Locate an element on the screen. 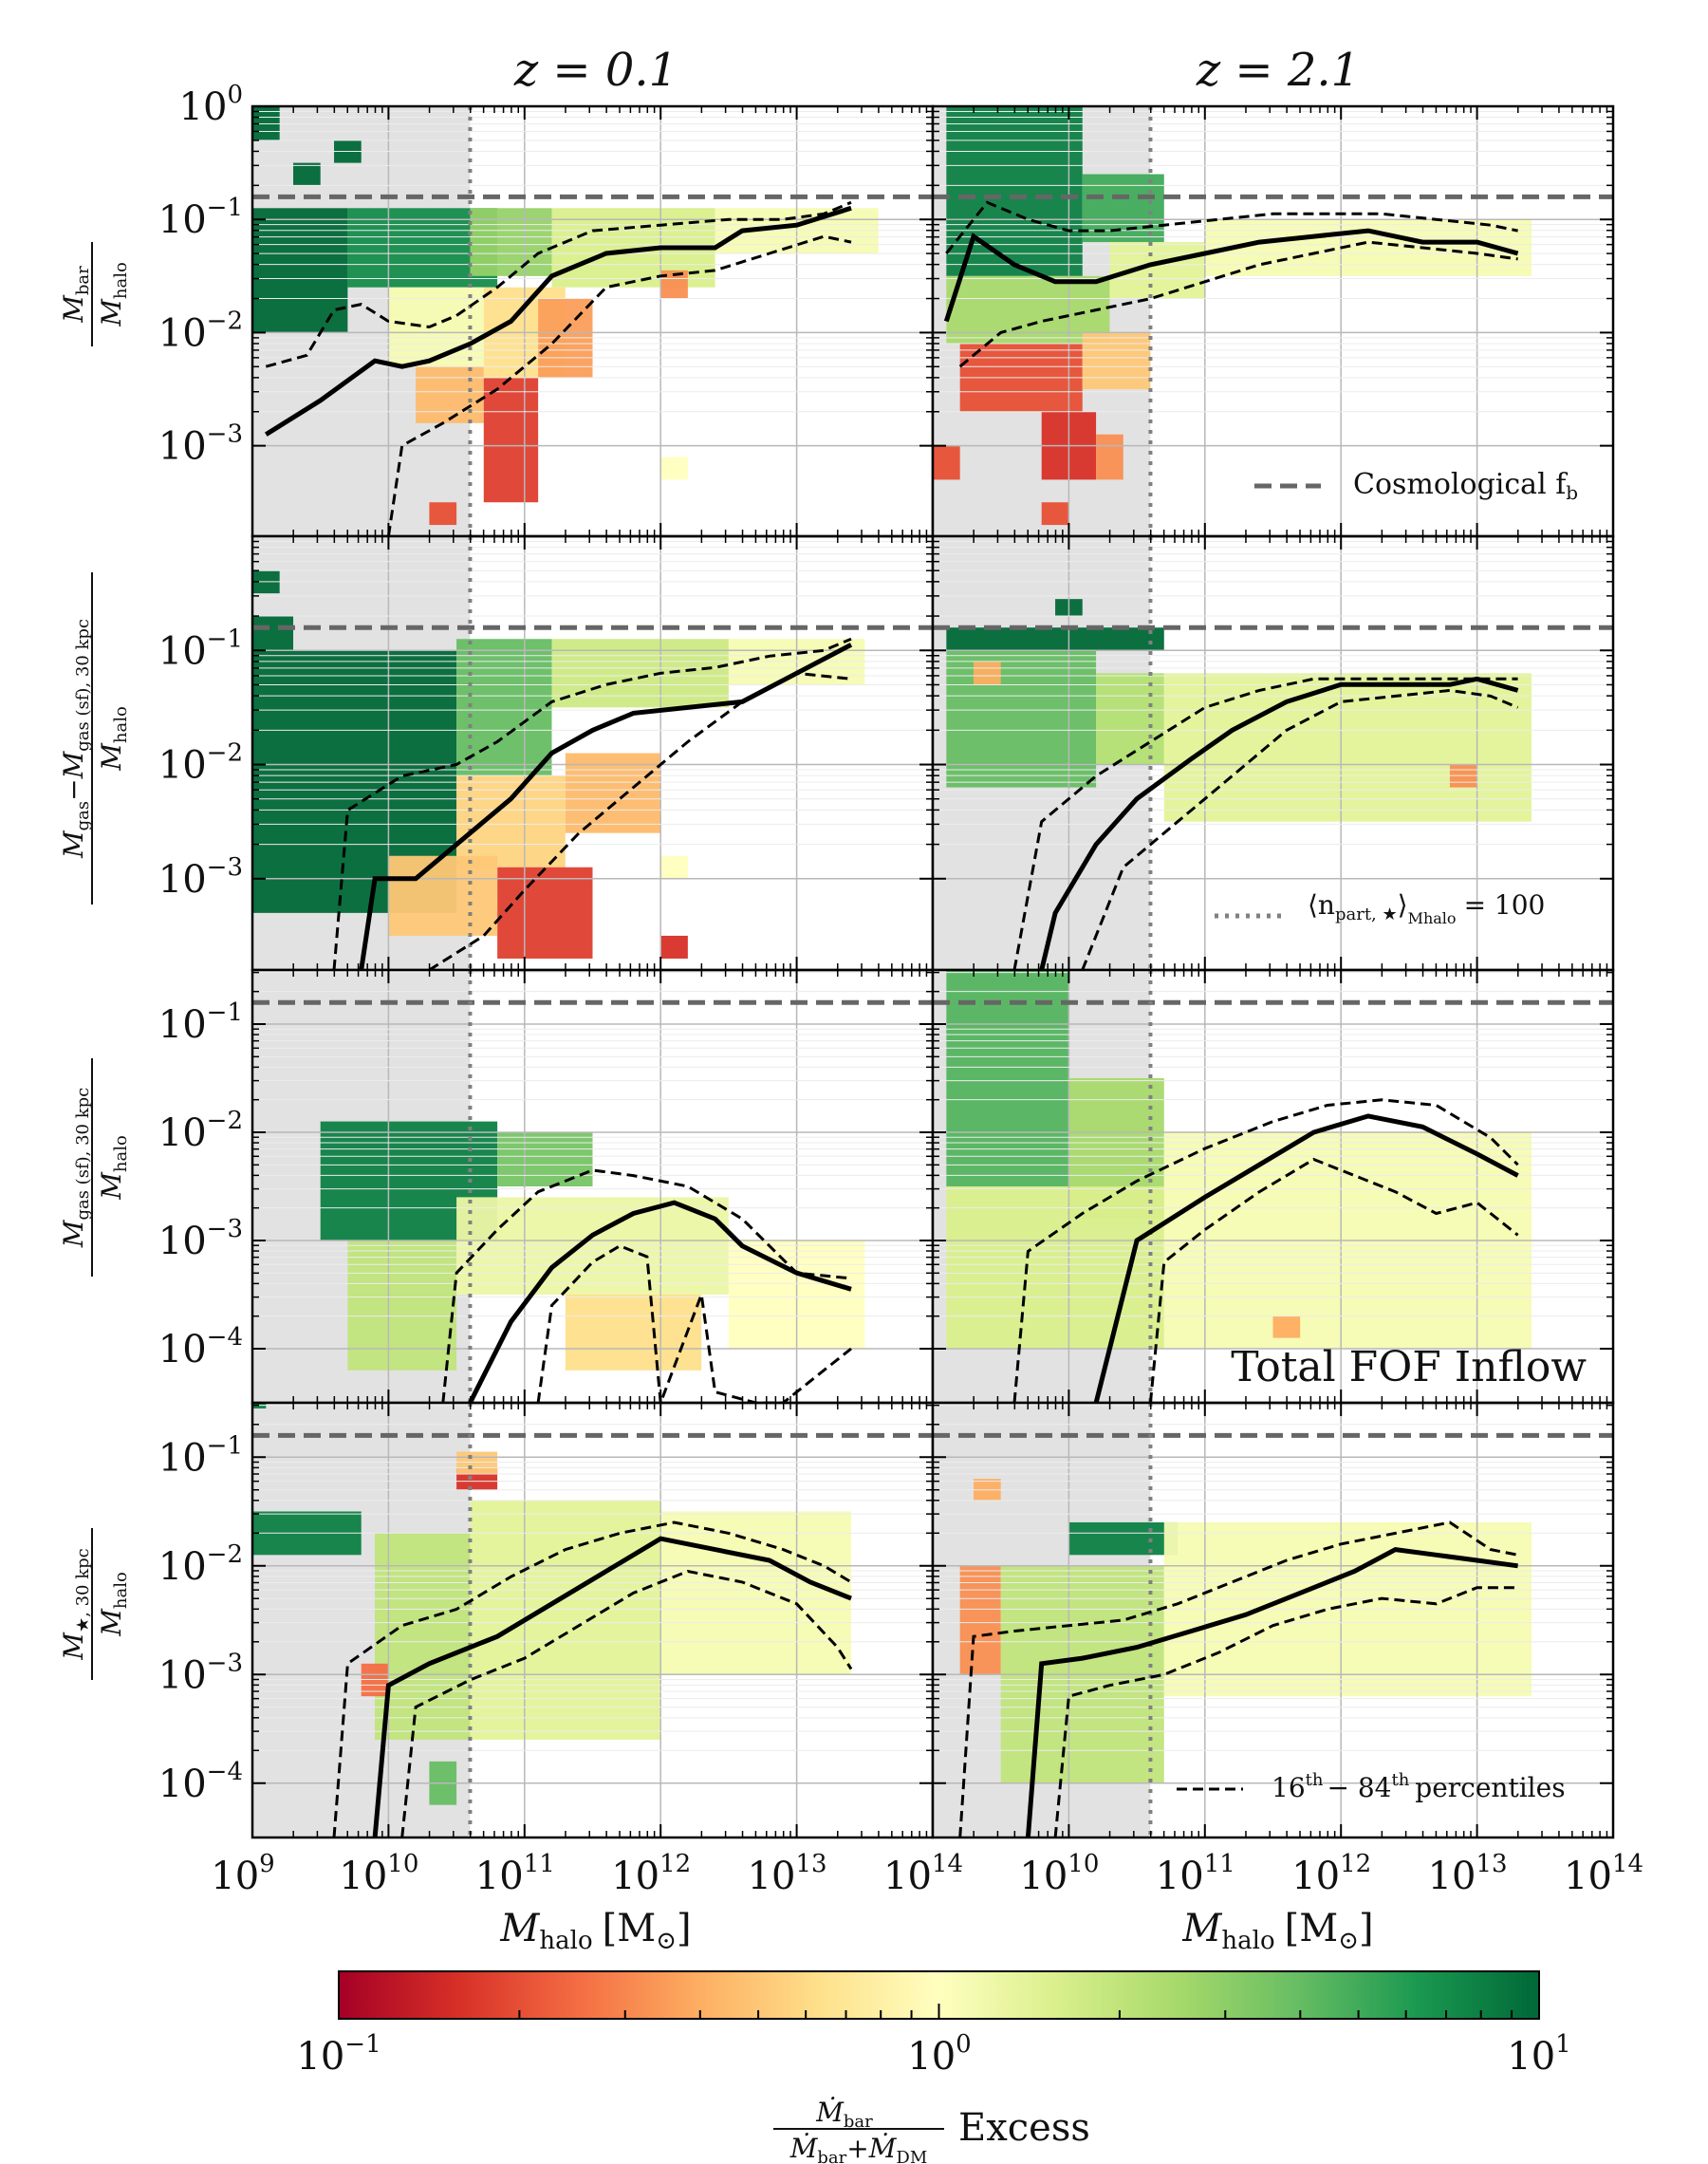 The width and height of the screenshot is (1708, 2164). row3-den-sub: halo is located at coordinates (121, 1153).